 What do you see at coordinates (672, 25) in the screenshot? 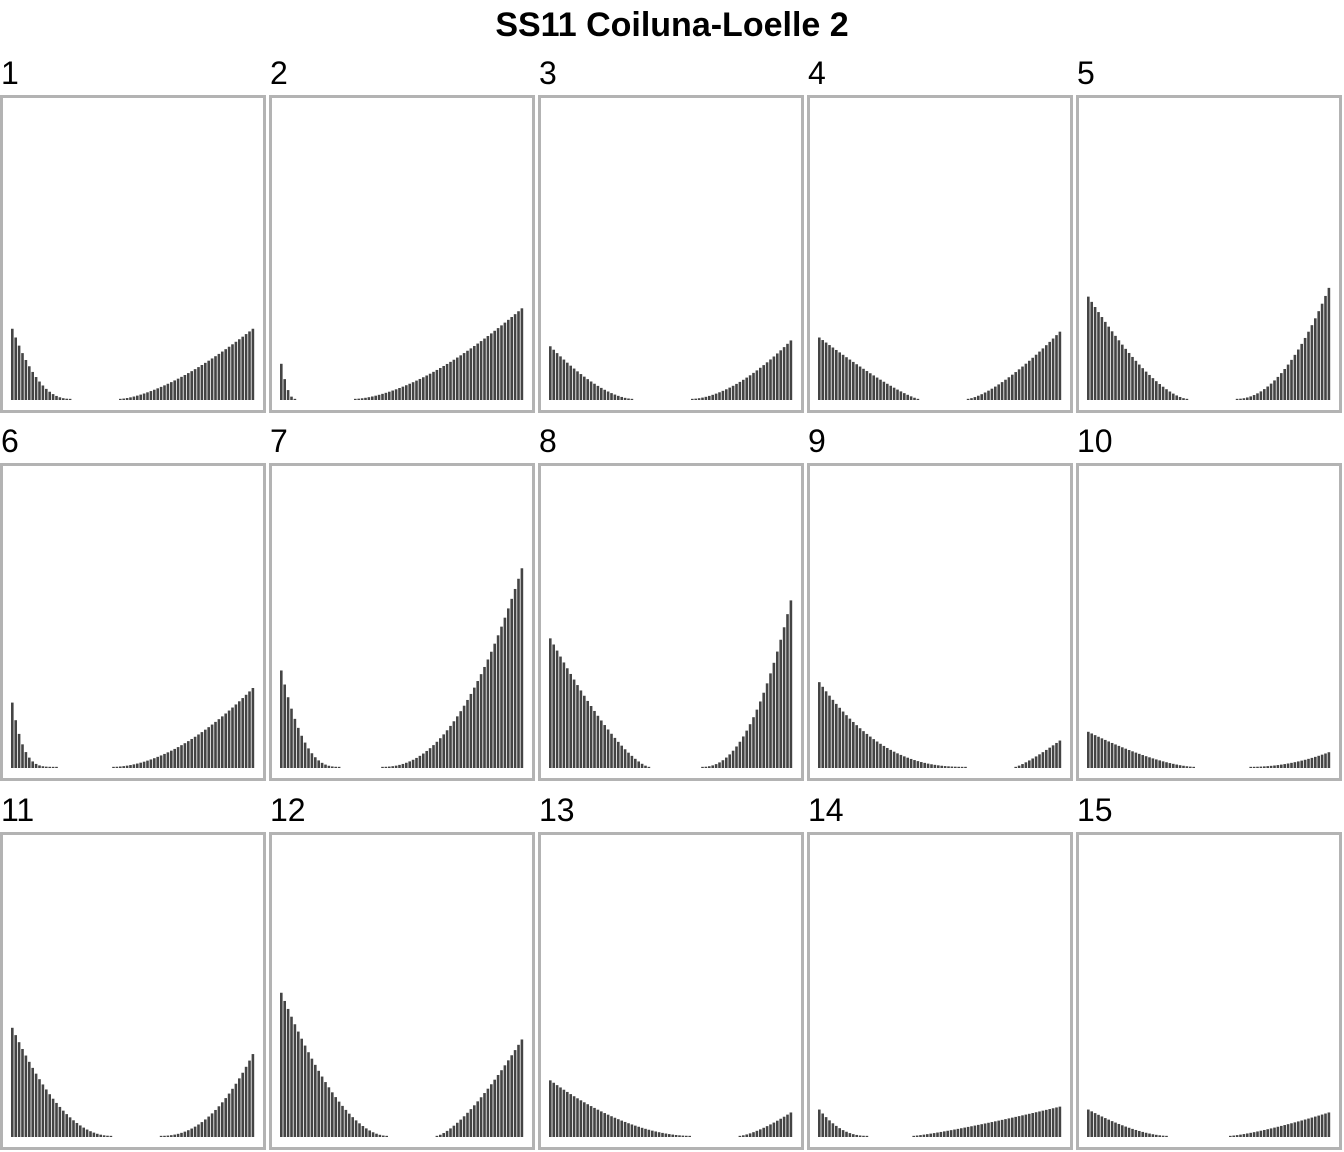
I see `chart-title: SS11 Coiluna-Loelle 2` at bounding box center [672, 25].